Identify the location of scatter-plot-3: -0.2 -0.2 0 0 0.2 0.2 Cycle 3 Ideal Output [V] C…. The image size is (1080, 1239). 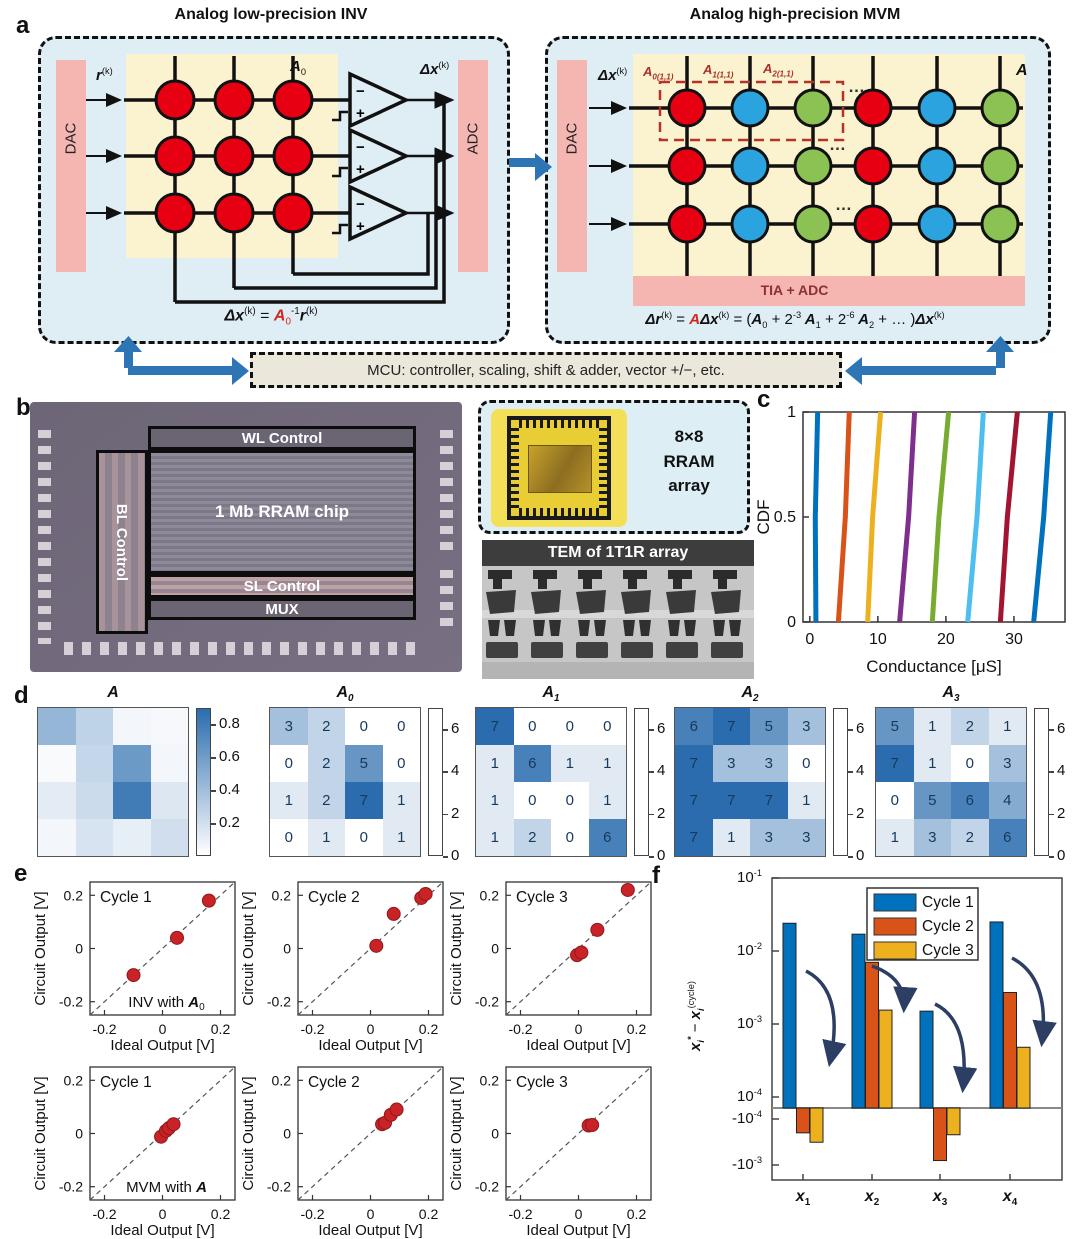
(550, 967).